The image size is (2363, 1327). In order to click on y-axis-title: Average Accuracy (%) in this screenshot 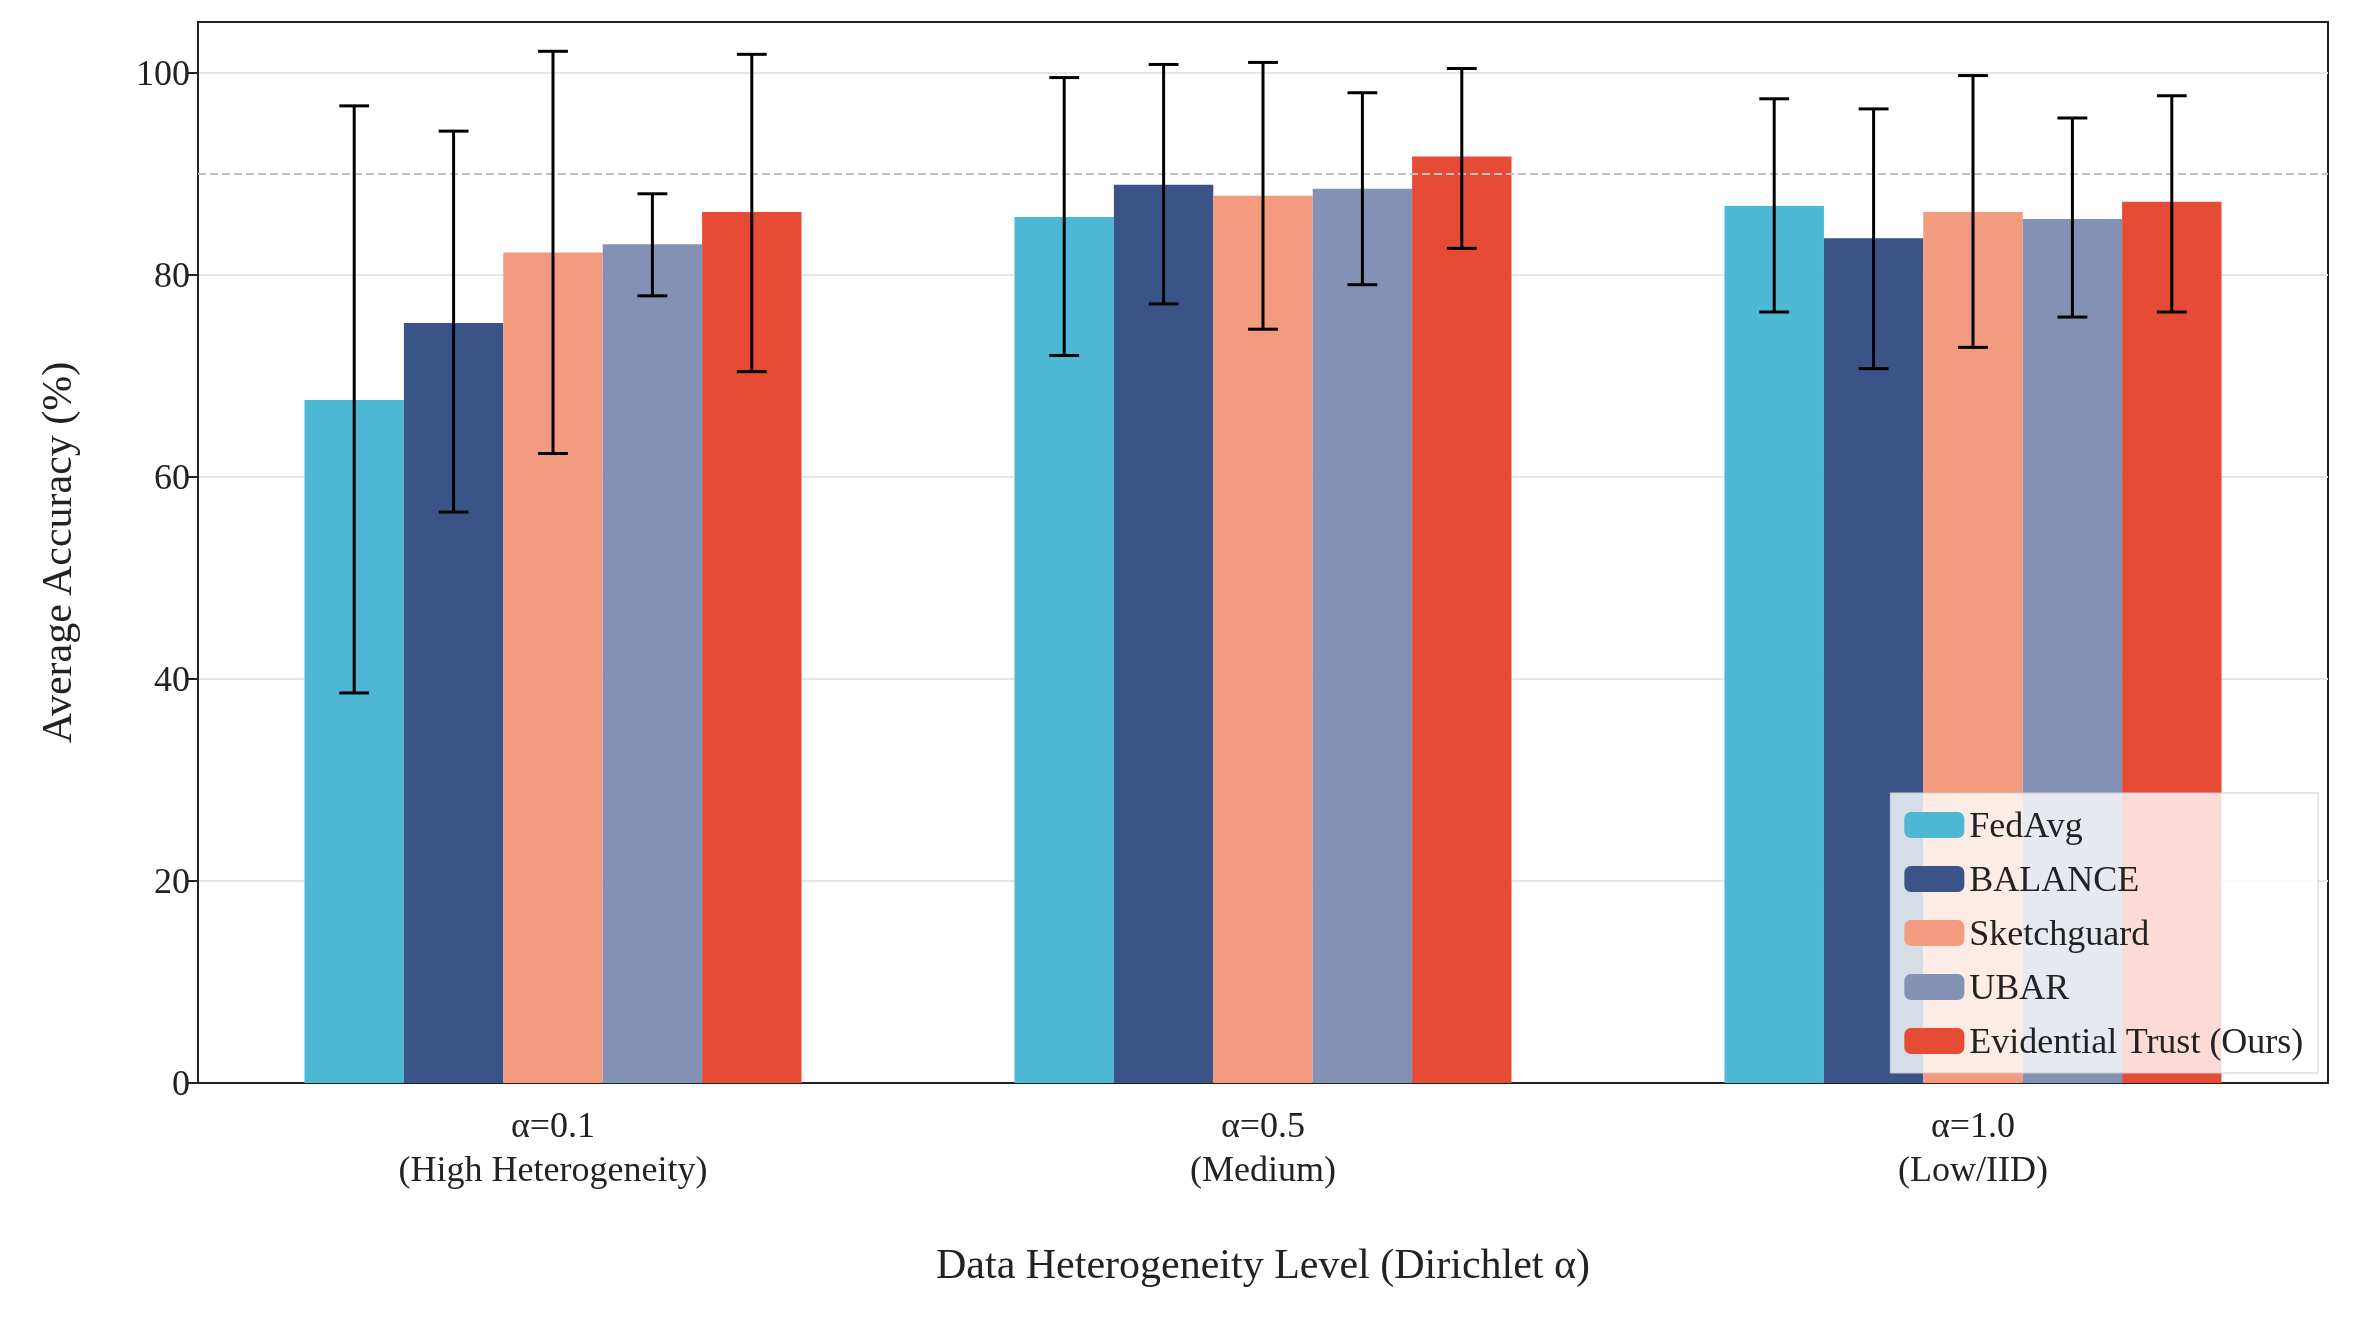, I will do `click(57, 552)`.